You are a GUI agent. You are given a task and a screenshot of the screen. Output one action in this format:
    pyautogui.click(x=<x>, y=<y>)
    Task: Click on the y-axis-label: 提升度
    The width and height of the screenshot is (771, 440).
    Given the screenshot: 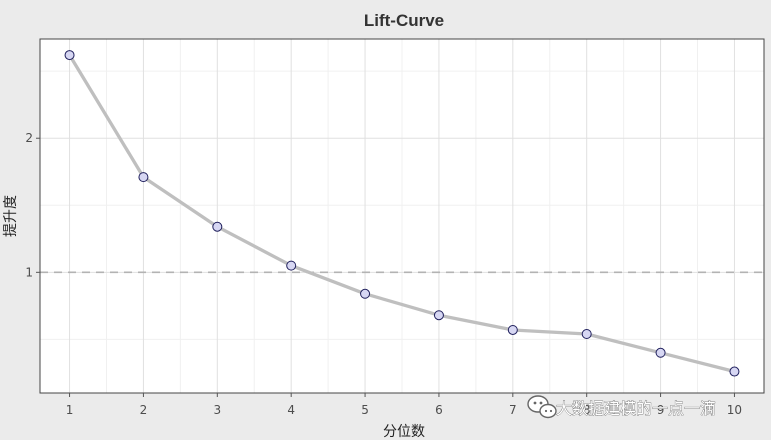 What is the action you would take?
    pyautogui.click(x=11, y=216)
    